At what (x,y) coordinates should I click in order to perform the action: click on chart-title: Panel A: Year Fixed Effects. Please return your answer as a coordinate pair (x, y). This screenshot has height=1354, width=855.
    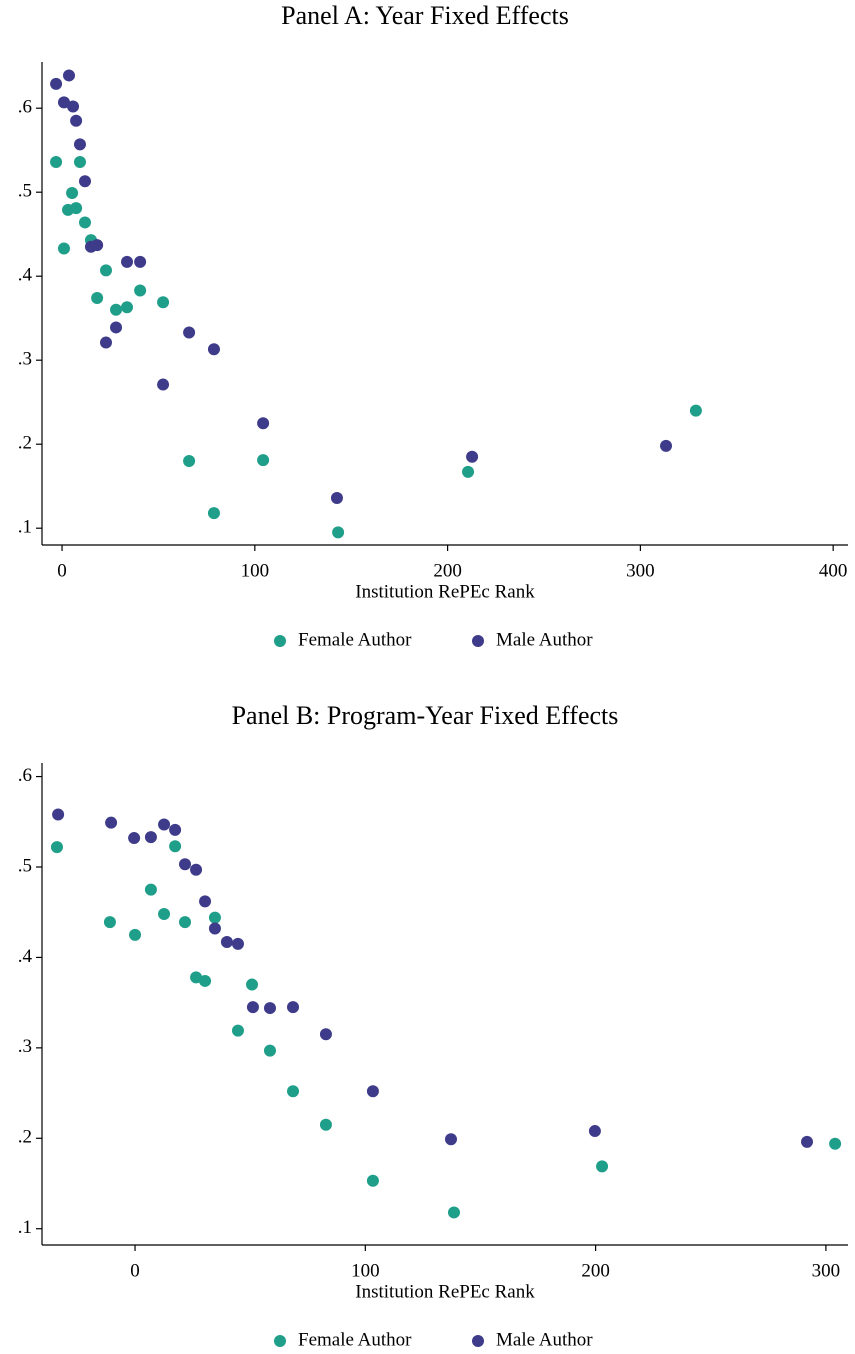
    Looking at the image, I should click on (425, 15).